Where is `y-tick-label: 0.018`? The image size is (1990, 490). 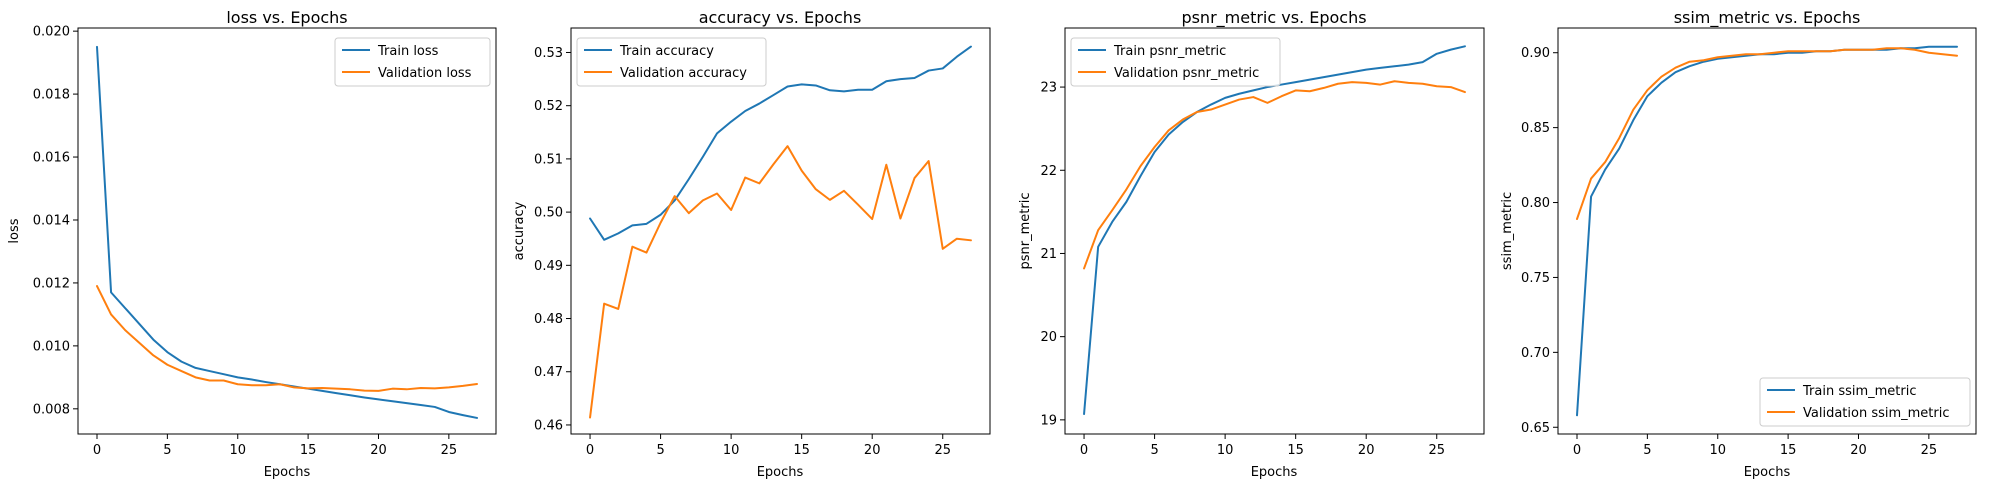
y-tick-label: 0.018 is located at coordinates (51, 95).